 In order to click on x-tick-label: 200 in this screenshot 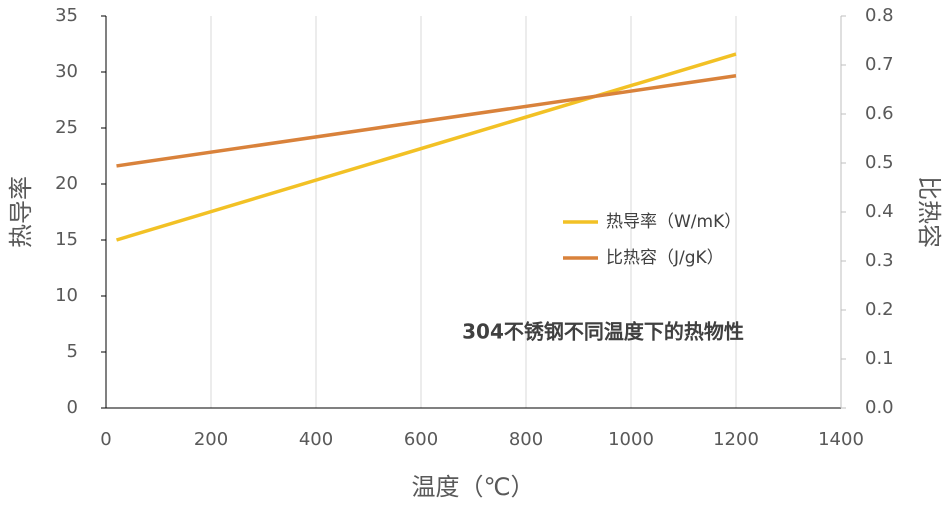, I will do `click(211, 439)`.